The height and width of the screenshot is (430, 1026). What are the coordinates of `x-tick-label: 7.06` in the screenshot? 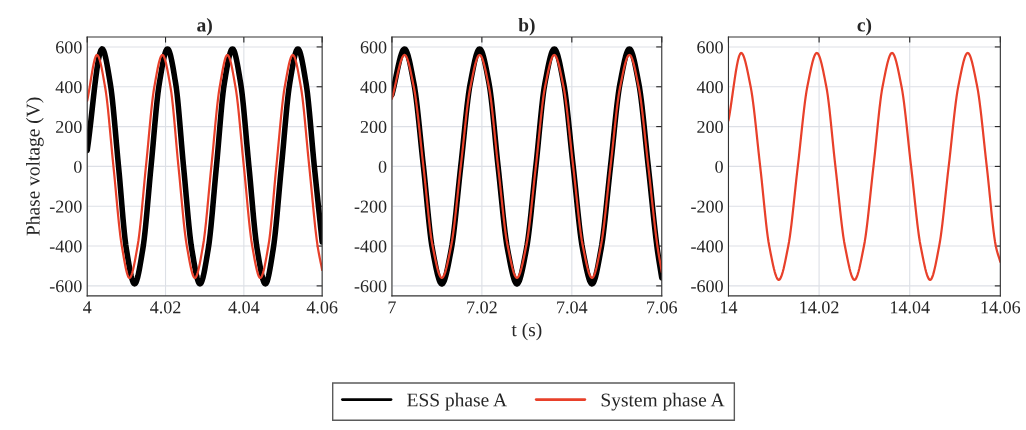 It's located at (662, 307).